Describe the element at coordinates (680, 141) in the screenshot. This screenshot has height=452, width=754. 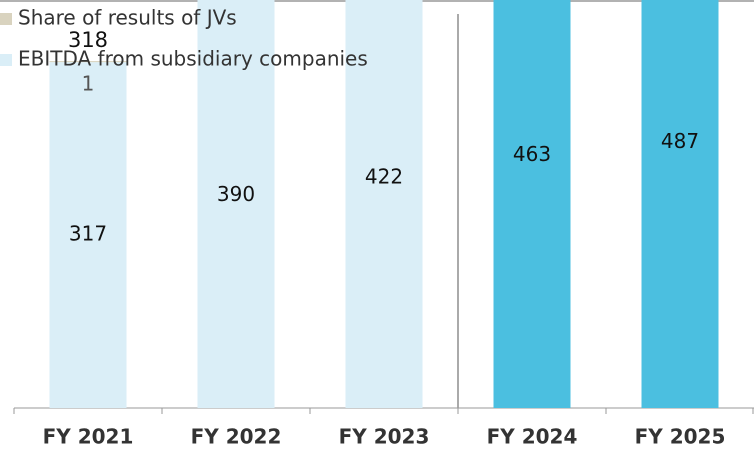
I see `data-label: 487` at that location.